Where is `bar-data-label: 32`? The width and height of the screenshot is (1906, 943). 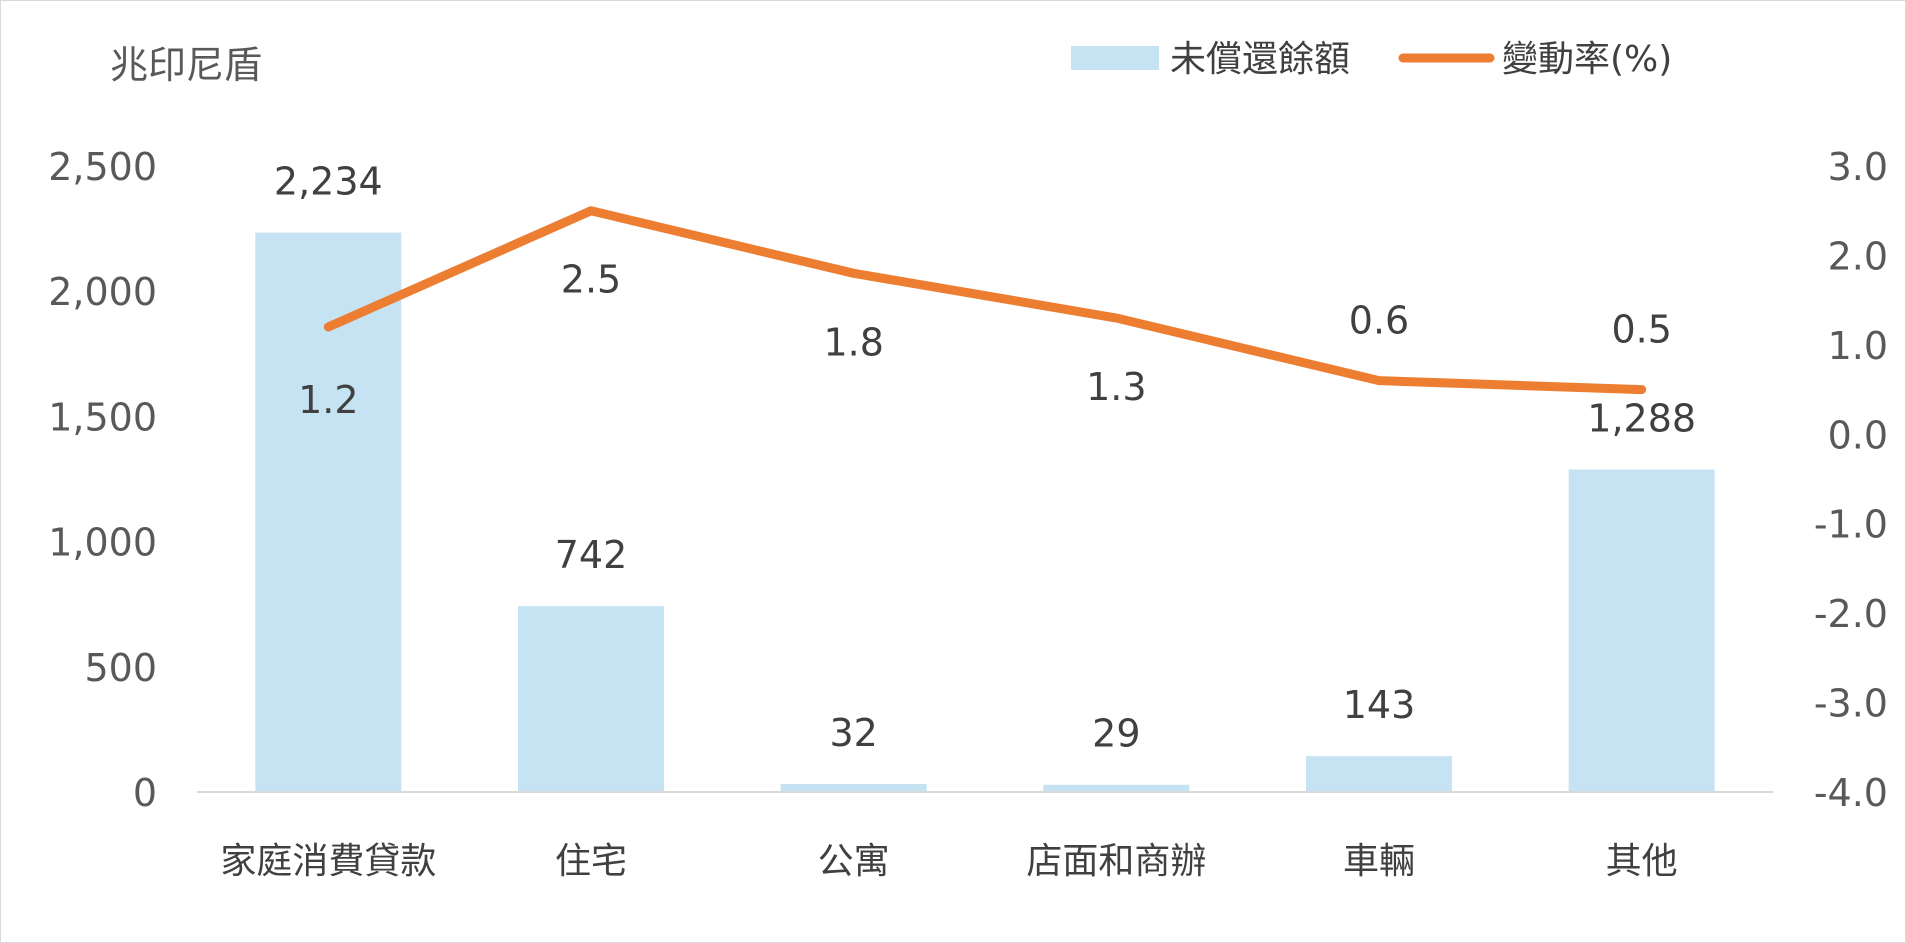
bar-data-label: 32 is located at coordinates (853, 733).